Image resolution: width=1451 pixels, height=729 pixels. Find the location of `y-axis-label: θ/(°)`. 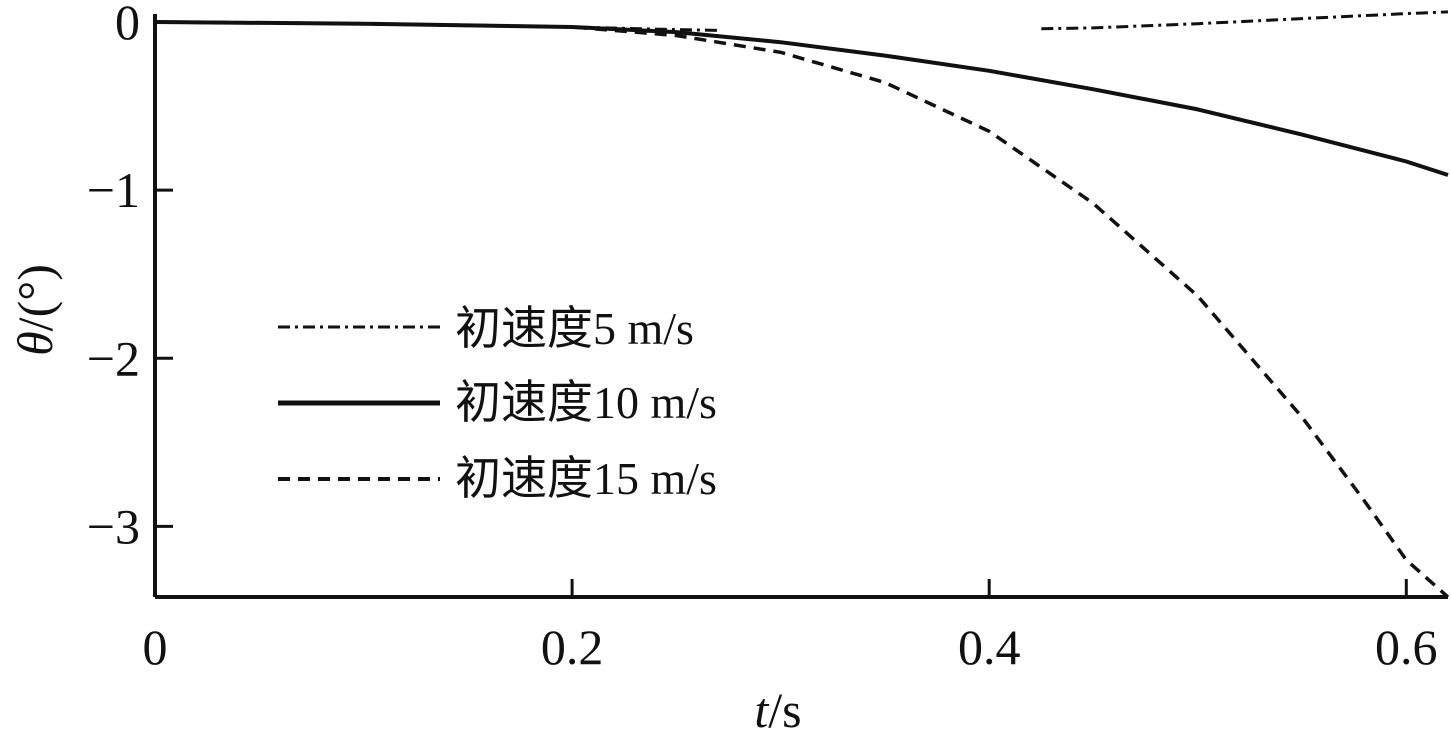

y-axis-label: θ/(°) is located at coordinates (35, 310).